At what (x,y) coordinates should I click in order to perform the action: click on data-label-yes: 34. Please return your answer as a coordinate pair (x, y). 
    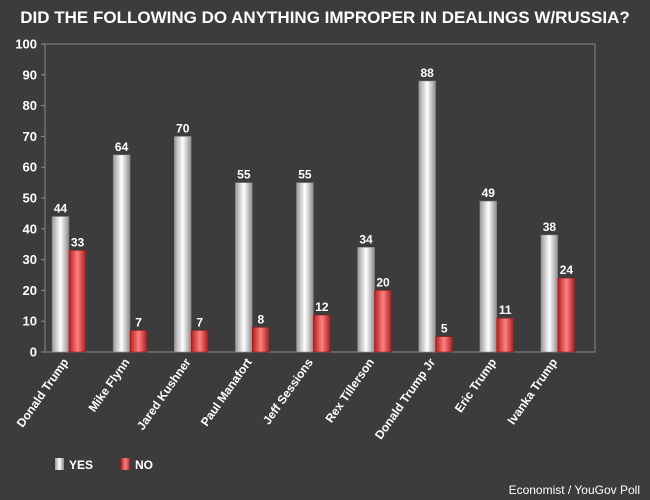
    Looking at the image, I should click on (366, 239).